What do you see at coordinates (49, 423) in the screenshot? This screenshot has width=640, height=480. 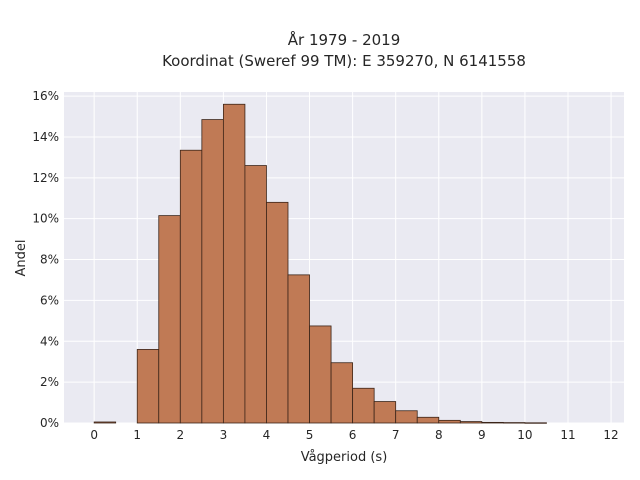 I see `y-tick-label: 0%` at bounding box center [49, 423].